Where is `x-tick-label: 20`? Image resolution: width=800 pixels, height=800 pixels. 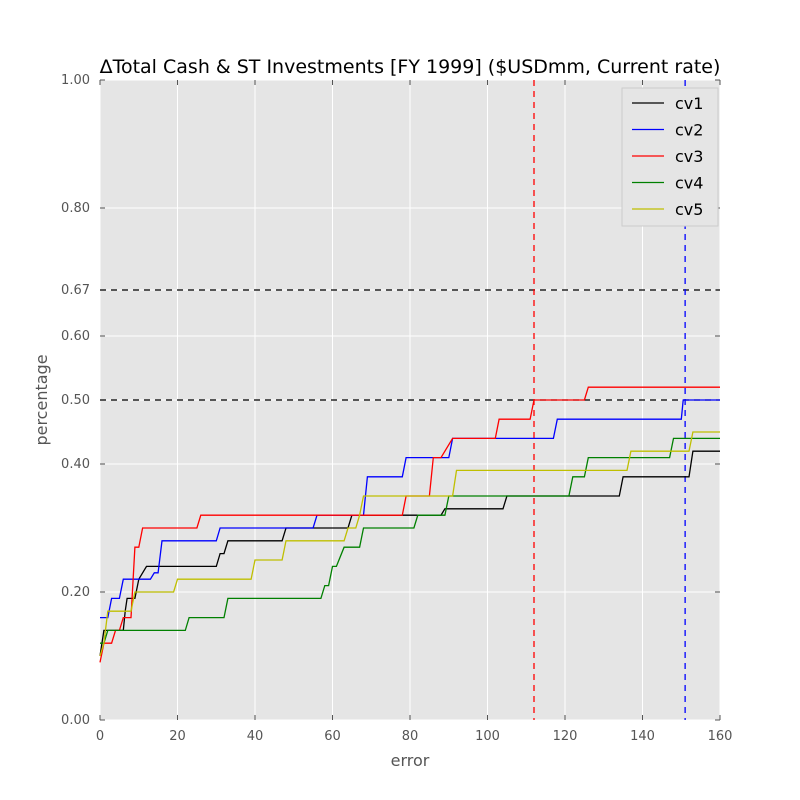
x-tick-label: 20 is located at coordinates (177, 736).